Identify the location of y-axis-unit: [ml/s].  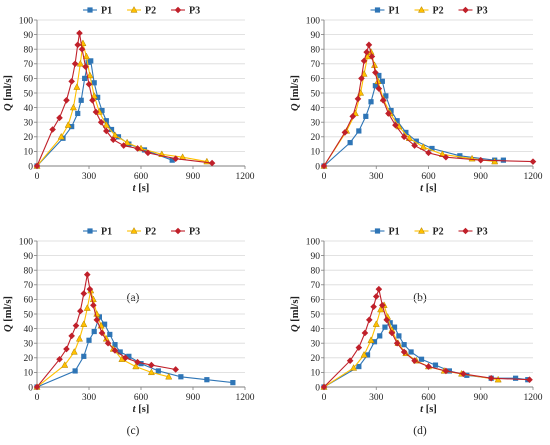
(8, 89).